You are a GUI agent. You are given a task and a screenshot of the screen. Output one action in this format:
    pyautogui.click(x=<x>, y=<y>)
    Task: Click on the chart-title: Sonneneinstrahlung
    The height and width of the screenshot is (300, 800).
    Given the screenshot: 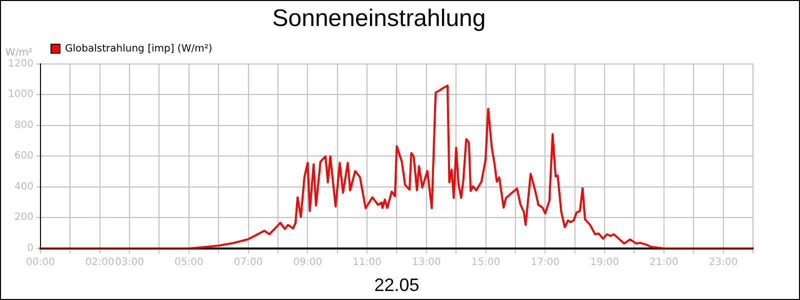 What is the action you would take?
    pyautogui.click(x=379, y=18)
    